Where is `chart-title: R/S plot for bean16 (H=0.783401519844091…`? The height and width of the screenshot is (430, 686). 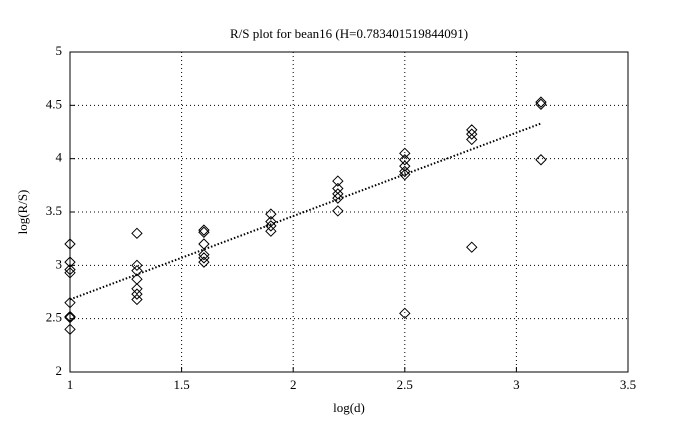 chart-title: R/S plot for bean16 (H=0.783401519844091… is located at coordinates (349, 33).